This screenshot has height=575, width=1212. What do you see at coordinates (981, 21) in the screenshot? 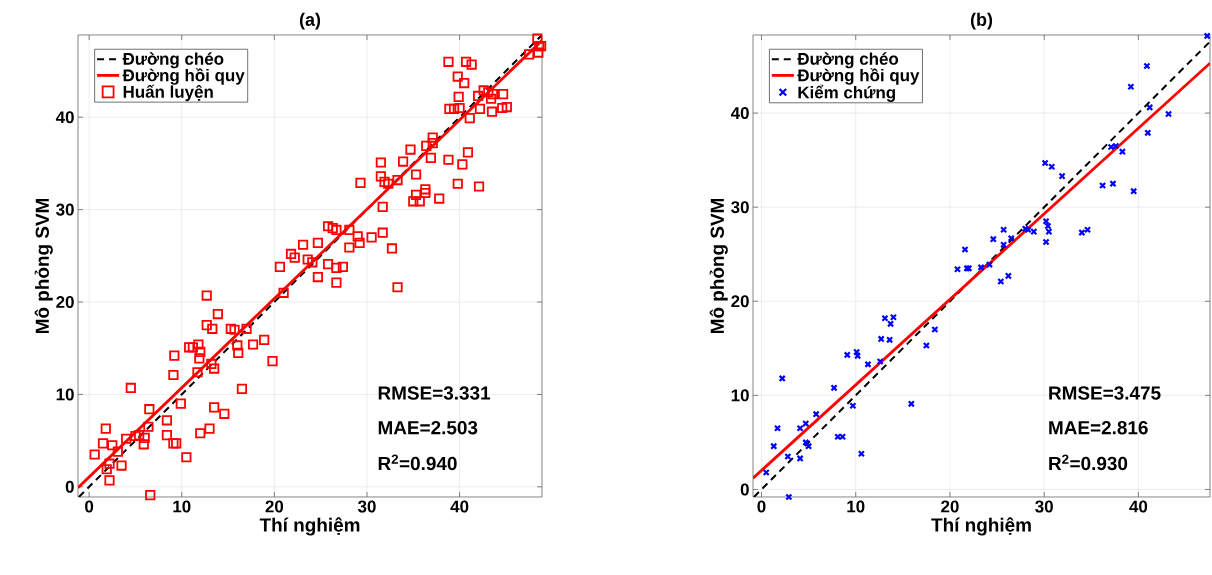
I see `chart-title: (b)` at bounding box center [981, 21].